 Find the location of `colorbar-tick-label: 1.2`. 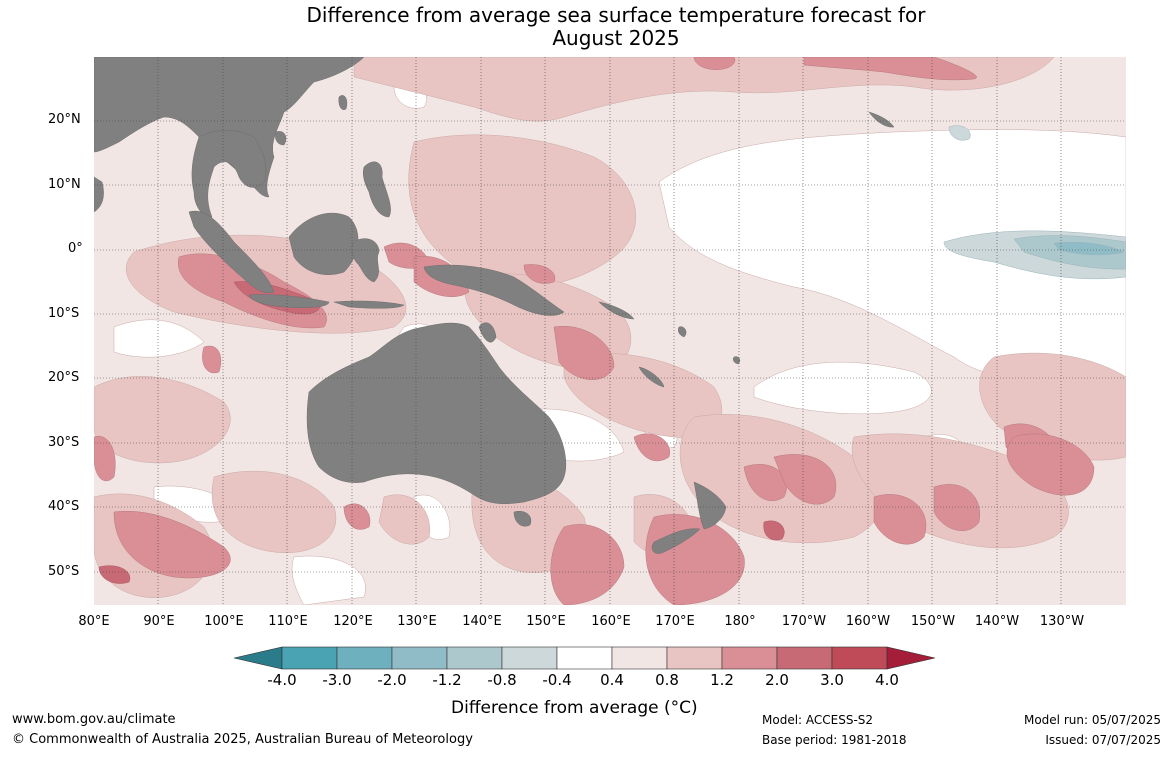

colorbar-tick-label: 1.2 is located at coordinates (722, 680).